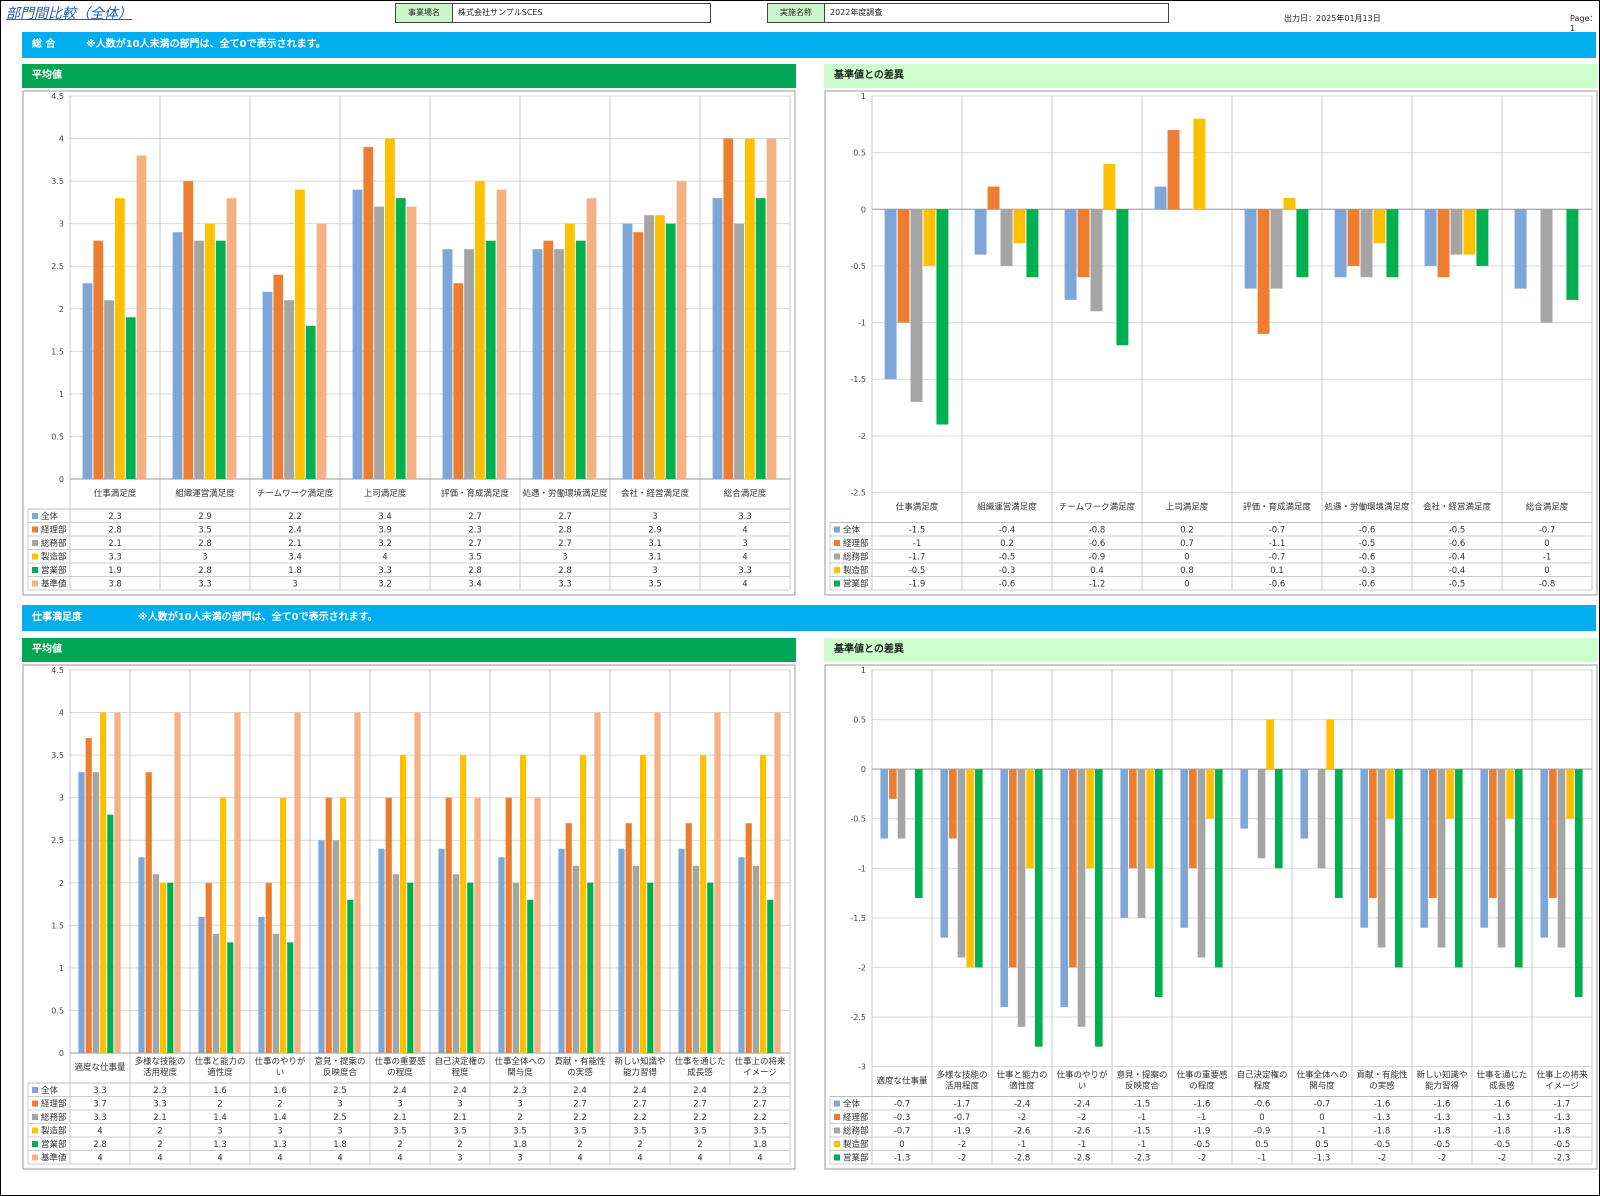 This screenshot has height=1196, width=1600. Describe the element at coordinates (159, 1061) in the screenshot. I see `x-tick-label: 多様な技能の` at that location.